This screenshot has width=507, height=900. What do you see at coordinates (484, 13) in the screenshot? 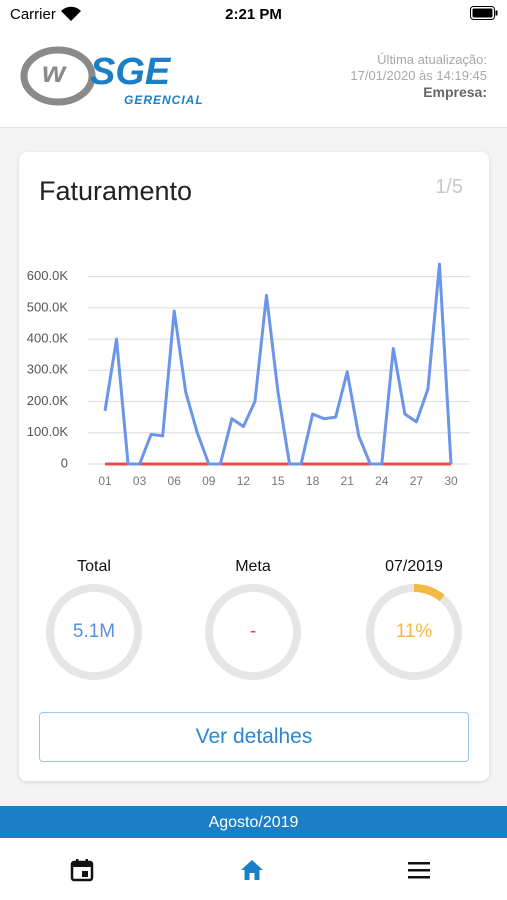
I see `battery-icon` at bounding box center [484, 13].